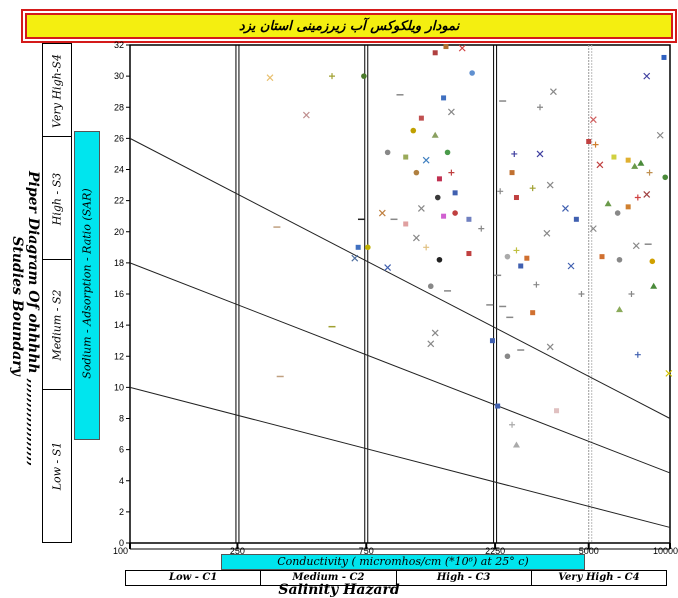 Image resolution: width=678 pixels, height=598 pixels. Describe the element at coordinates (237, 551) in the screenshot. I see `x-tick-label: 250` at that location.